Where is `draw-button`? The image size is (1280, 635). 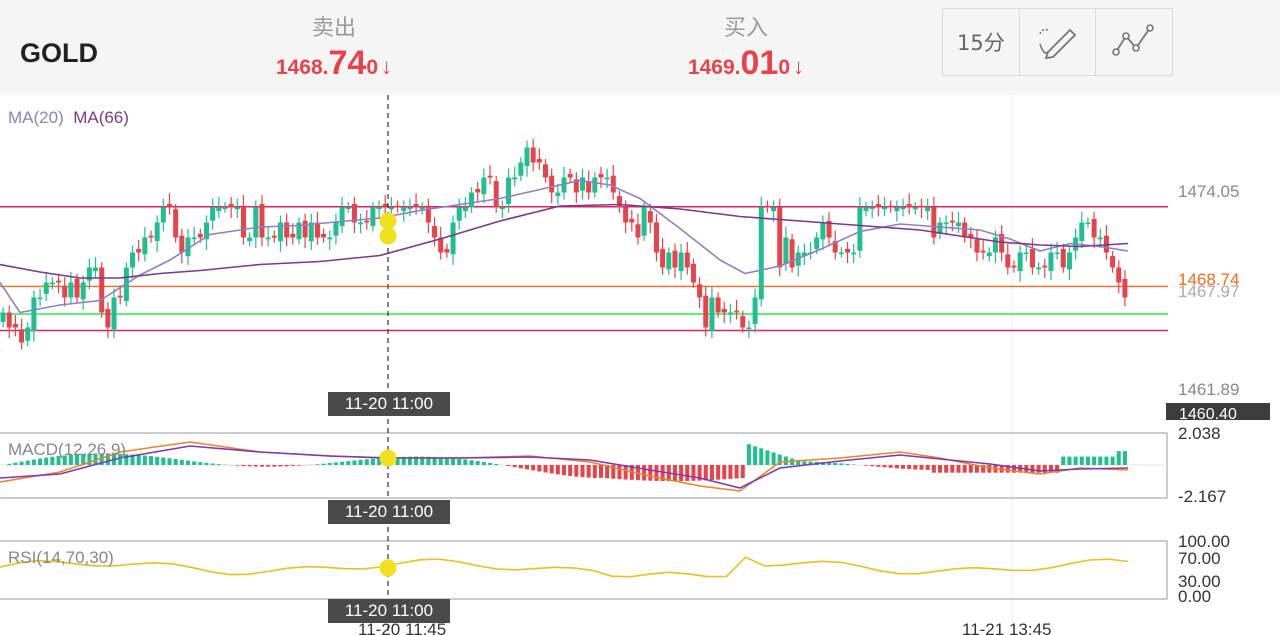
draw-button is located at coordinates (1058, 42).